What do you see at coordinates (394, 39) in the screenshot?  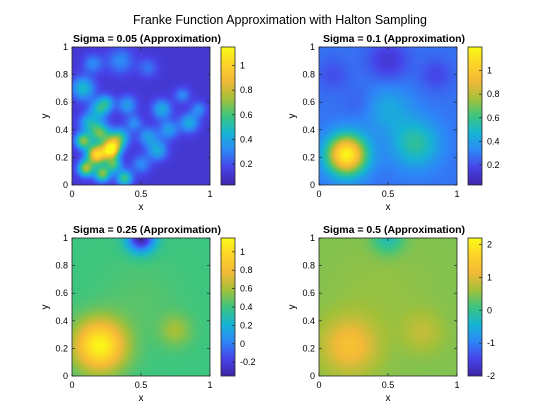 I see `subplot-title: Sigma = 0.1 (Approximation)` at bounding box center [394, 39].